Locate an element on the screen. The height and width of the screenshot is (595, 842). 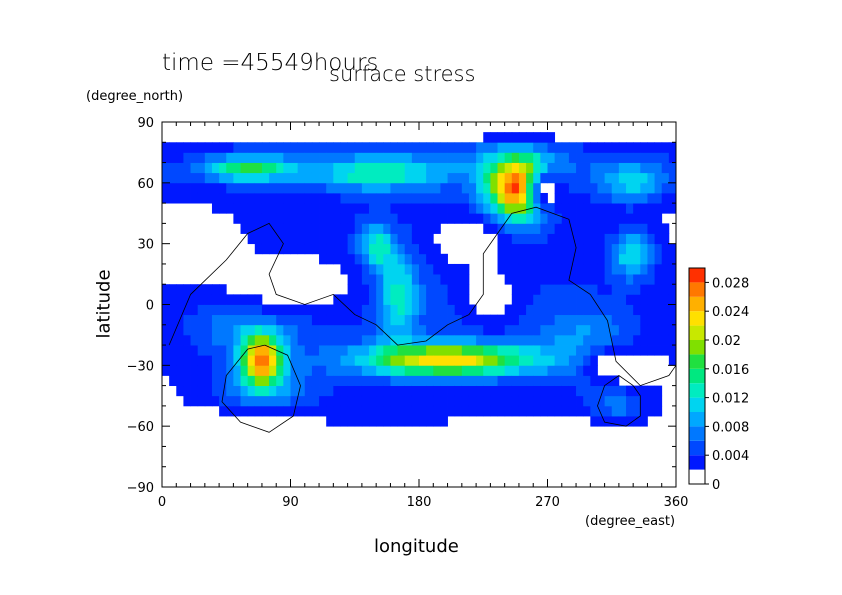
y-tick-label: −30 is located at coordinates (140, 366).